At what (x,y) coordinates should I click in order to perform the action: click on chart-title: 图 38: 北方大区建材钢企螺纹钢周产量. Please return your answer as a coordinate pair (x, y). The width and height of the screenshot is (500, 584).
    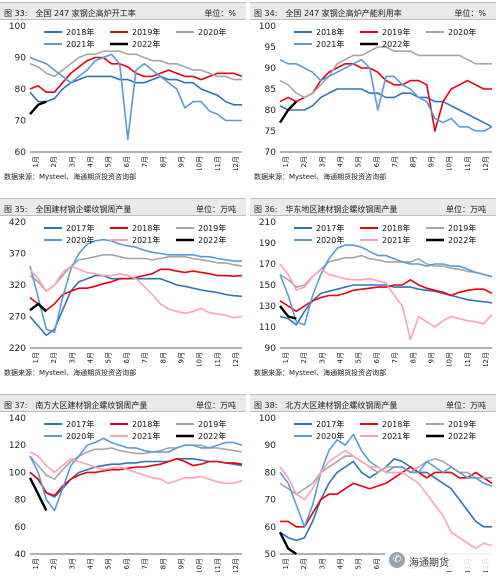
    Looking at the image, I should click on (326, 405).